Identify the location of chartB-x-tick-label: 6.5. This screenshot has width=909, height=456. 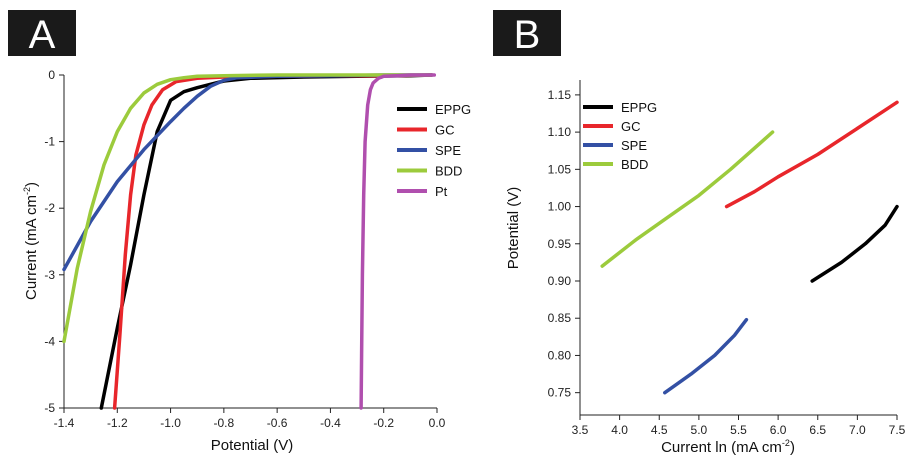
(817, 430).